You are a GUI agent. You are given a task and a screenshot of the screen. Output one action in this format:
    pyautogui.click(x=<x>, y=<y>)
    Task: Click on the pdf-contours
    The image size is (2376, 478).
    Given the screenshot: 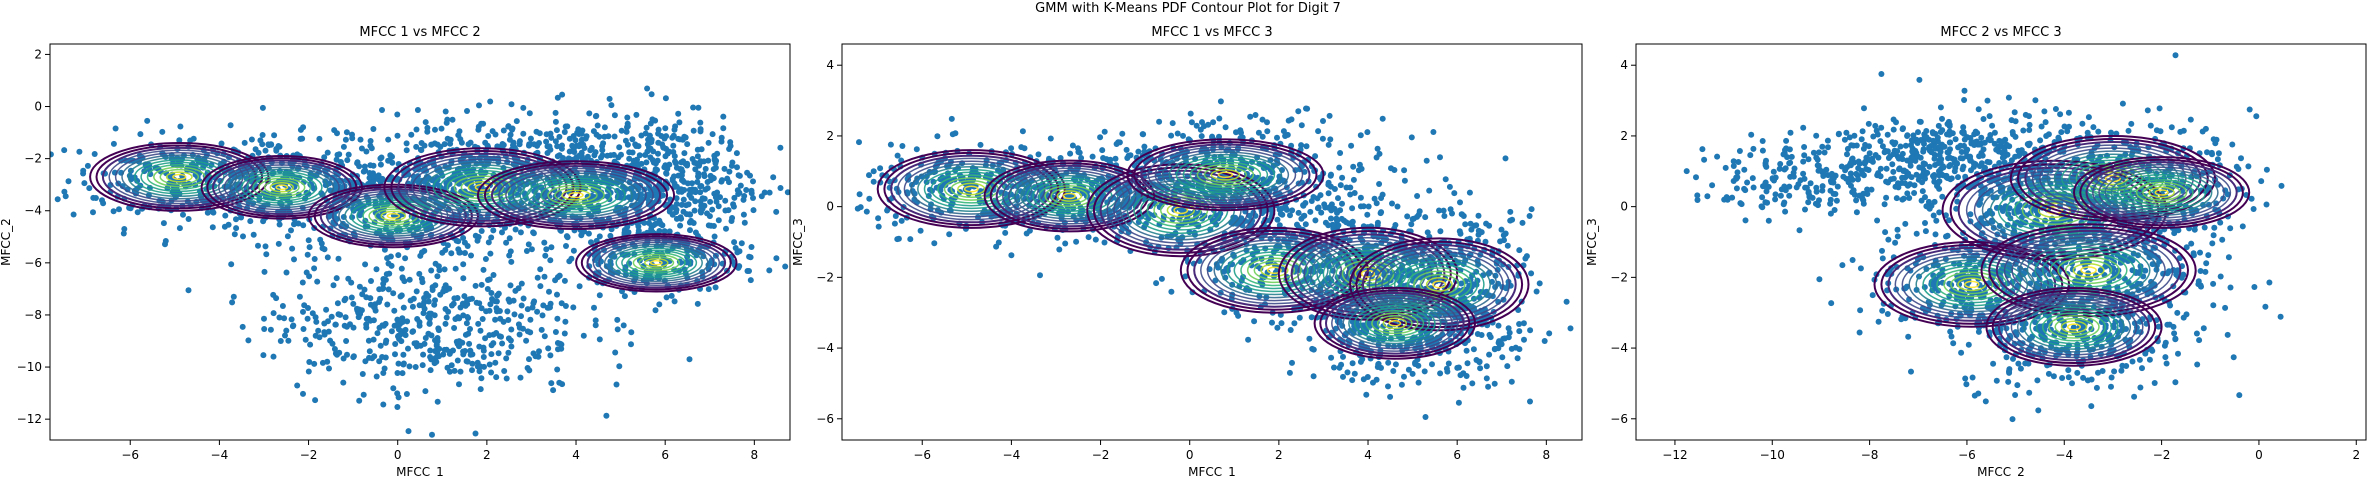 What is the action you would take?
    pyautogui.click(x=413, y=217)
    